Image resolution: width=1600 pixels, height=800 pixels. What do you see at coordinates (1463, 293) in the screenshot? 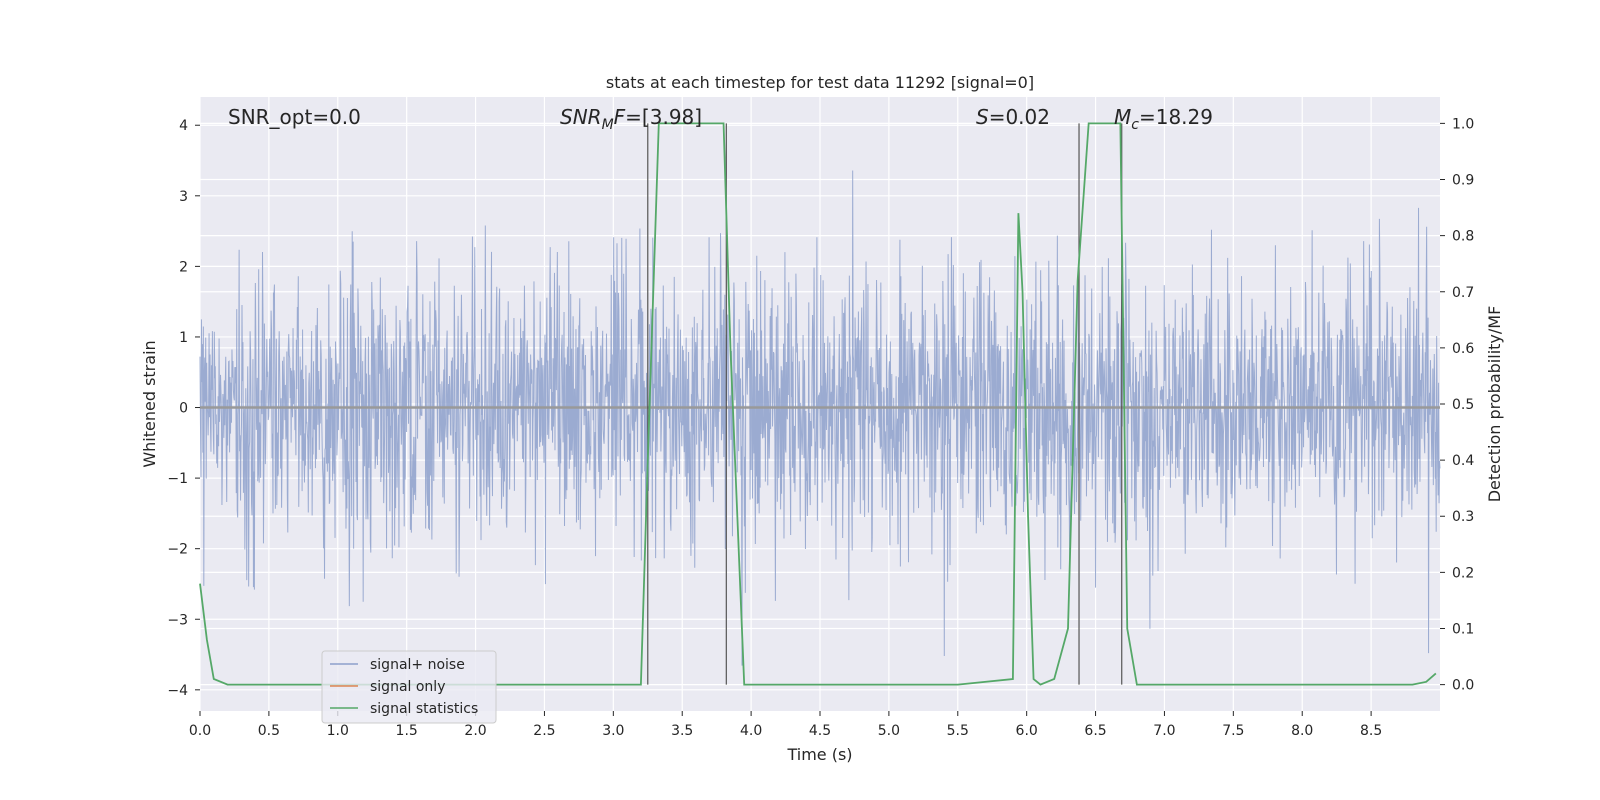
I see `y-right-tick-label: 0.7` at bounding box center [1463, 293].